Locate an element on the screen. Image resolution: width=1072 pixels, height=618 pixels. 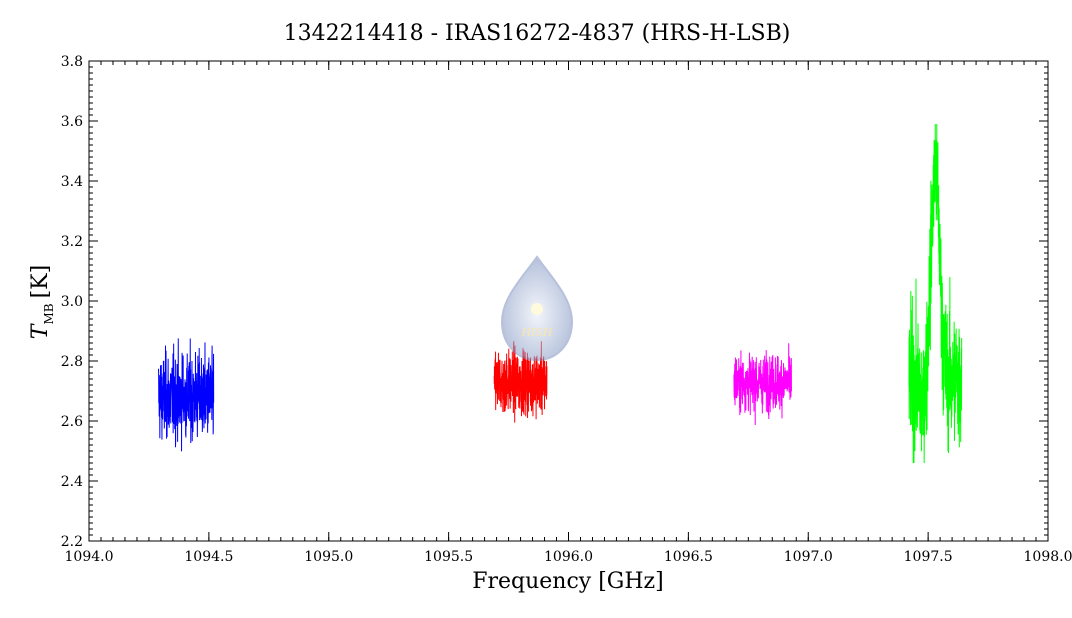
y-tick-label: 3.8 is located at coordinates (72, 62).